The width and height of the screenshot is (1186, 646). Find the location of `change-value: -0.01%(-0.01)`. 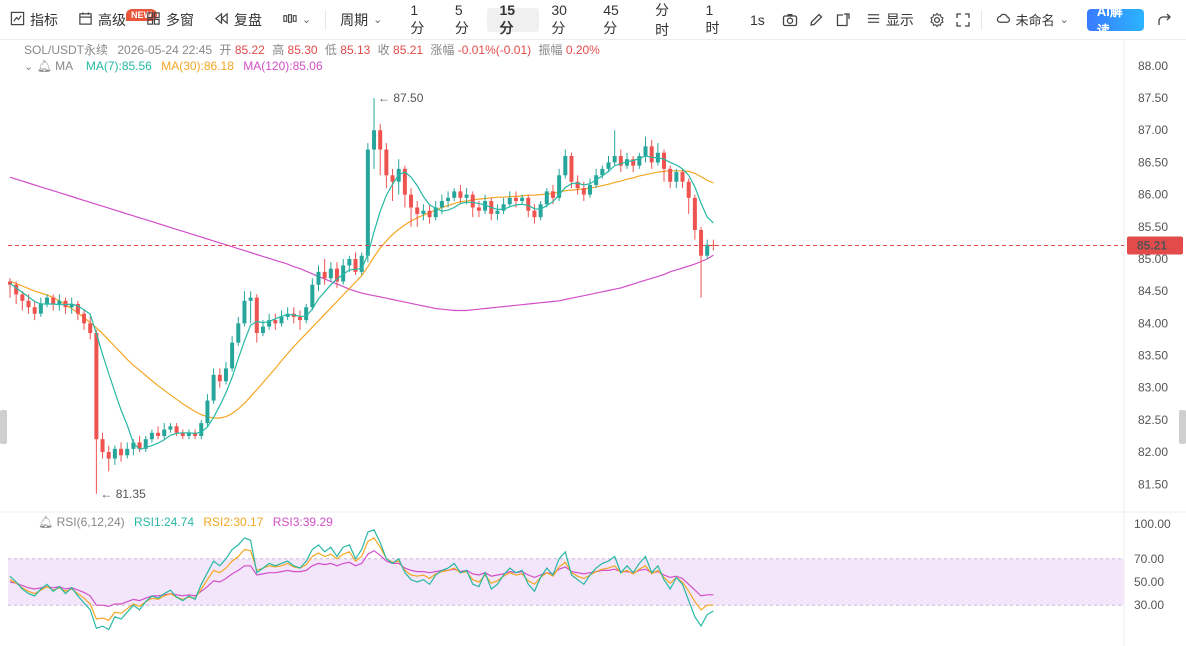

change-value: -0.01%(-0.01) is located at coordinates (494, 50).